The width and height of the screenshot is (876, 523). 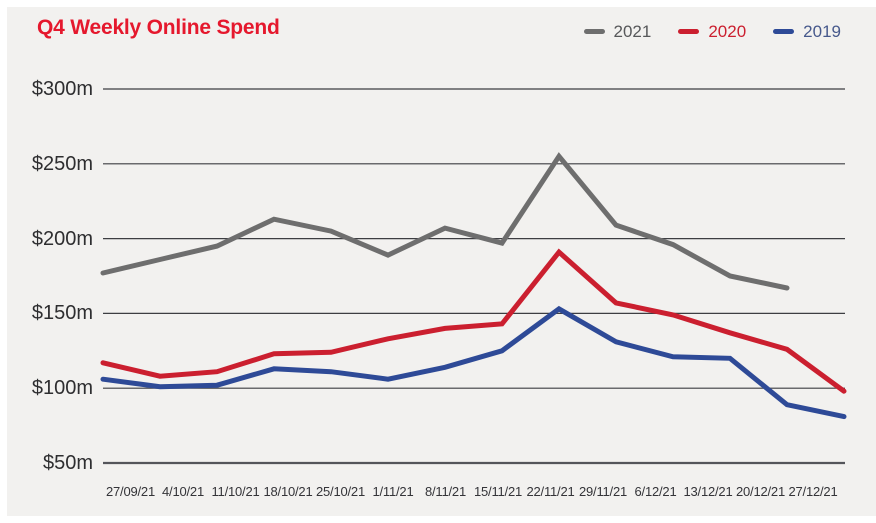 What do you see at coordinates (62, 313) in the screenshot?
I see `y-axis-tick-label: $150m` at bounding box center [62, 313].